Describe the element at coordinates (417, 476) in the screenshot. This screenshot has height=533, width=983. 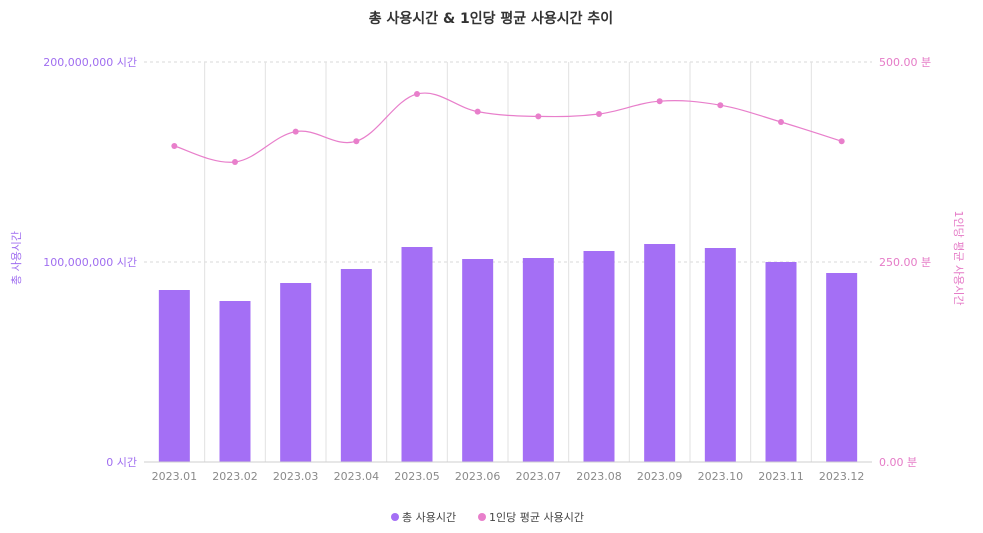
I see `x-tick-label: 2023.05` at that location.